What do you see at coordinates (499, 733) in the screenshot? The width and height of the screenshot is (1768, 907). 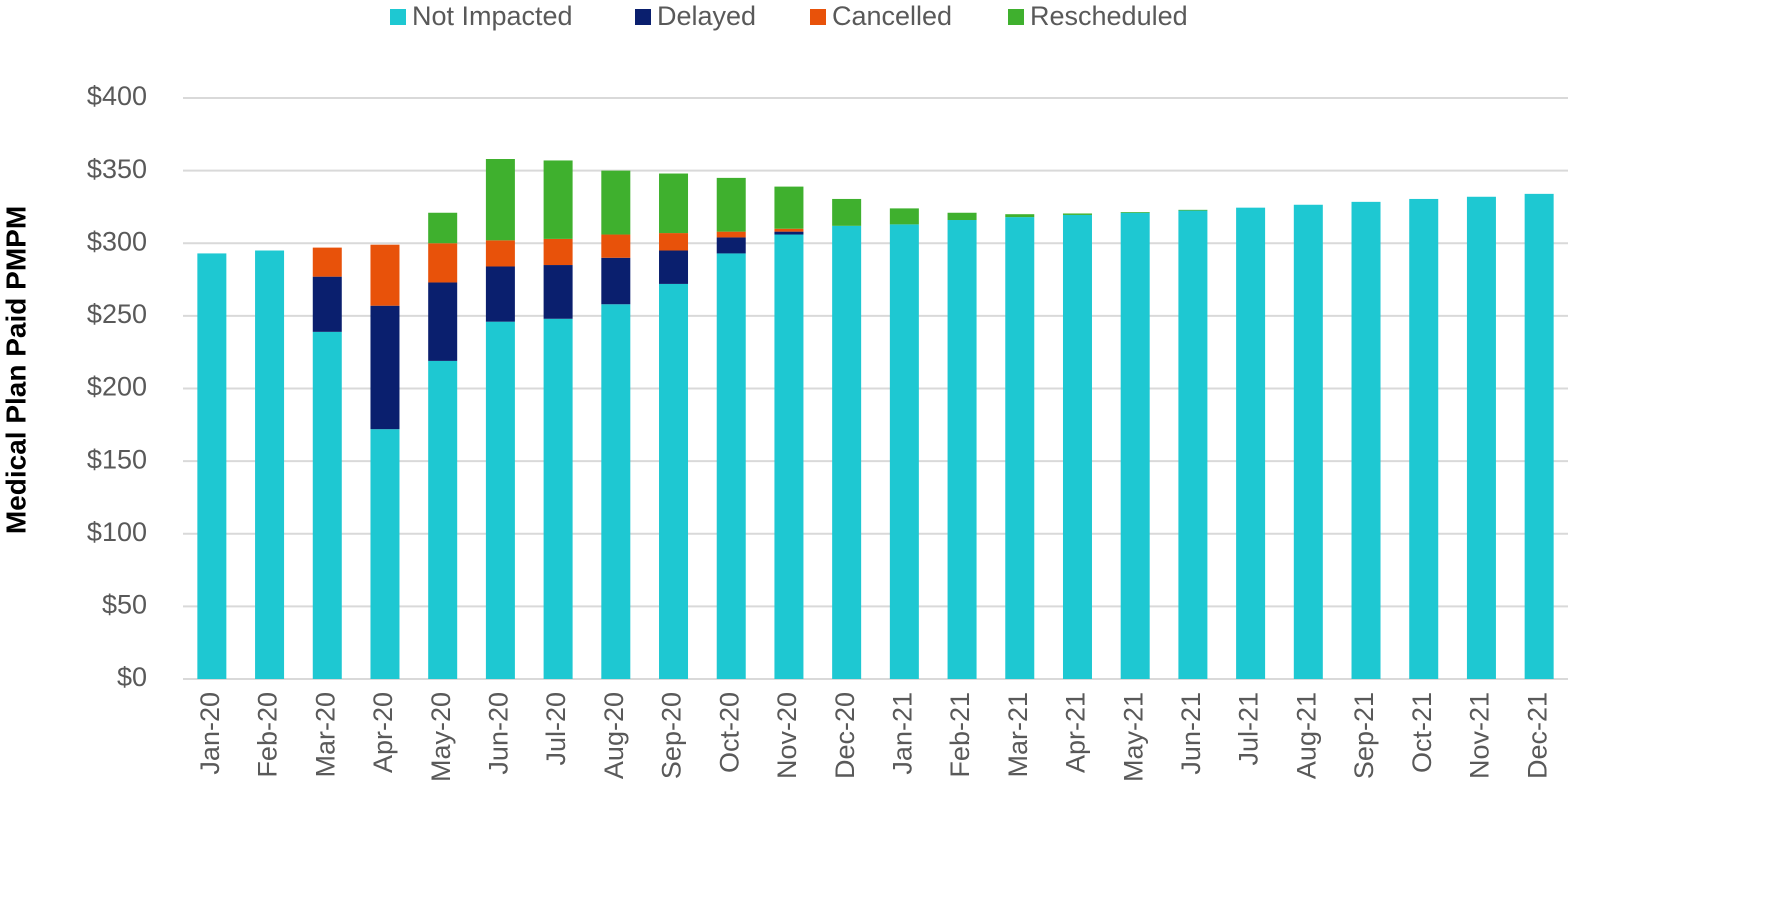 I see `x-tick-label: Jun-20` at bounding box center [499, 733].